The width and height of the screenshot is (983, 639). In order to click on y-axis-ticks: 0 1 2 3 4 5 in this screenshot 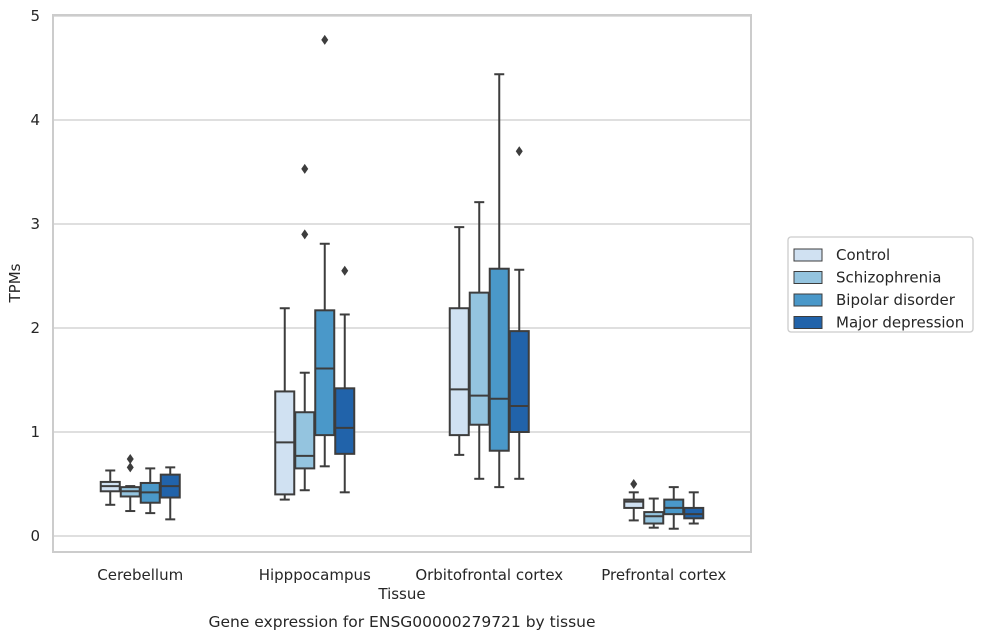, I will do `click(35, 276)`.